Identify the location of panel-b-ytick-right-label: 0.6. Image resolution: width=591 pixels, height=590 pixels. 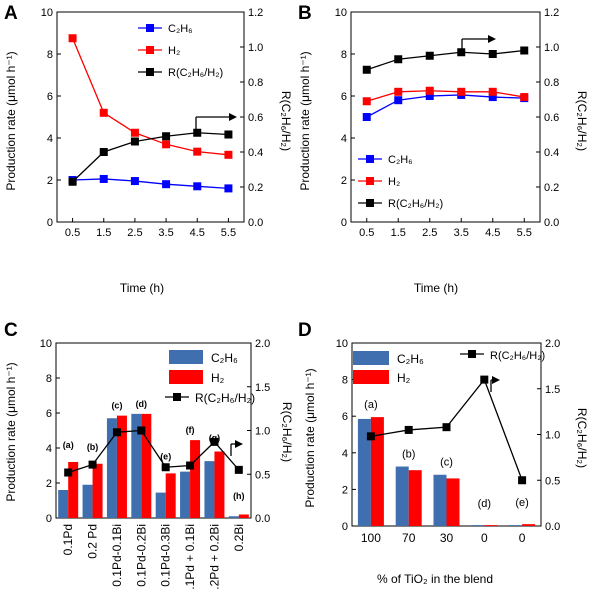
(551, 118).